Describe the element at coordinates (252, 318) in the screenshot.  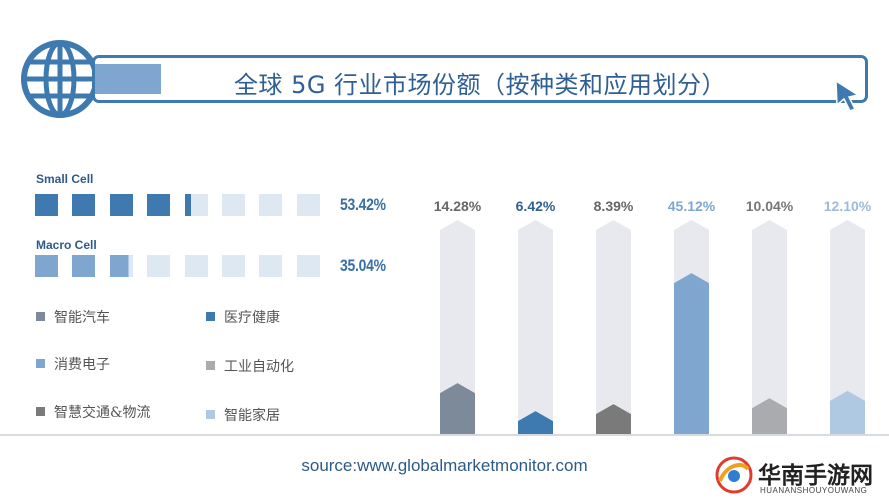
I see `legend-label: 医疗健康` at that location.